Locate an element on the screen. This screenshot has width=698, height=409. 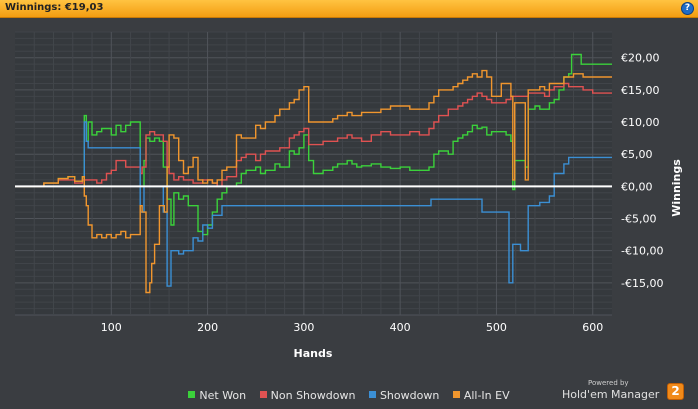
help-icon: ? is located at coordinates (687, 8).